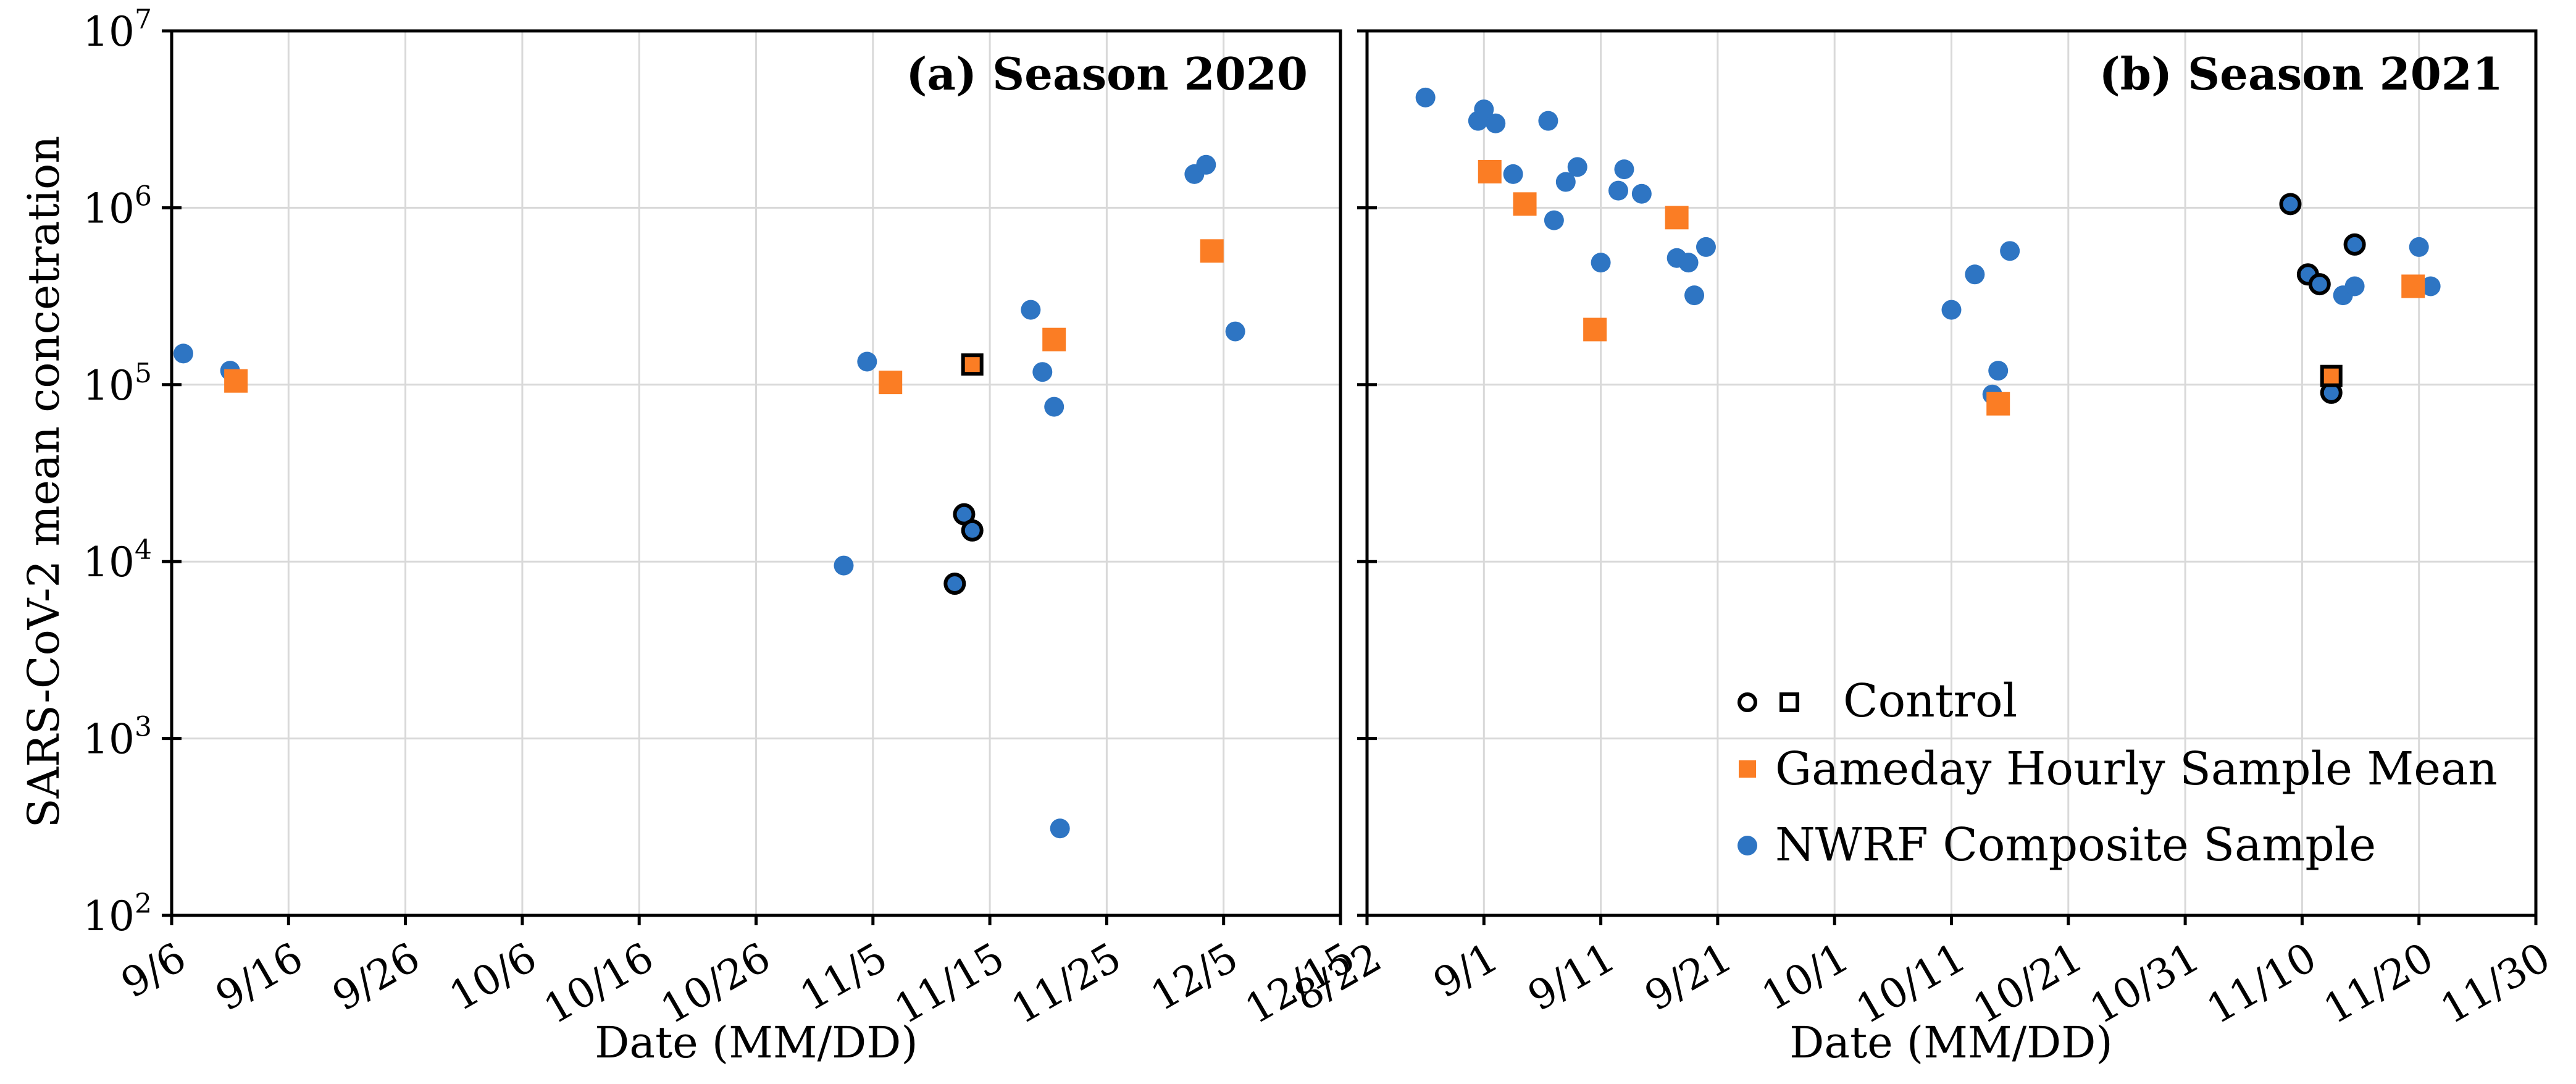 Image resolution: width=2576 pixels, height=1084 pixels. I want to click on y-axis-title: SARS-CoV-2 mean concetration, so click(44, 482).